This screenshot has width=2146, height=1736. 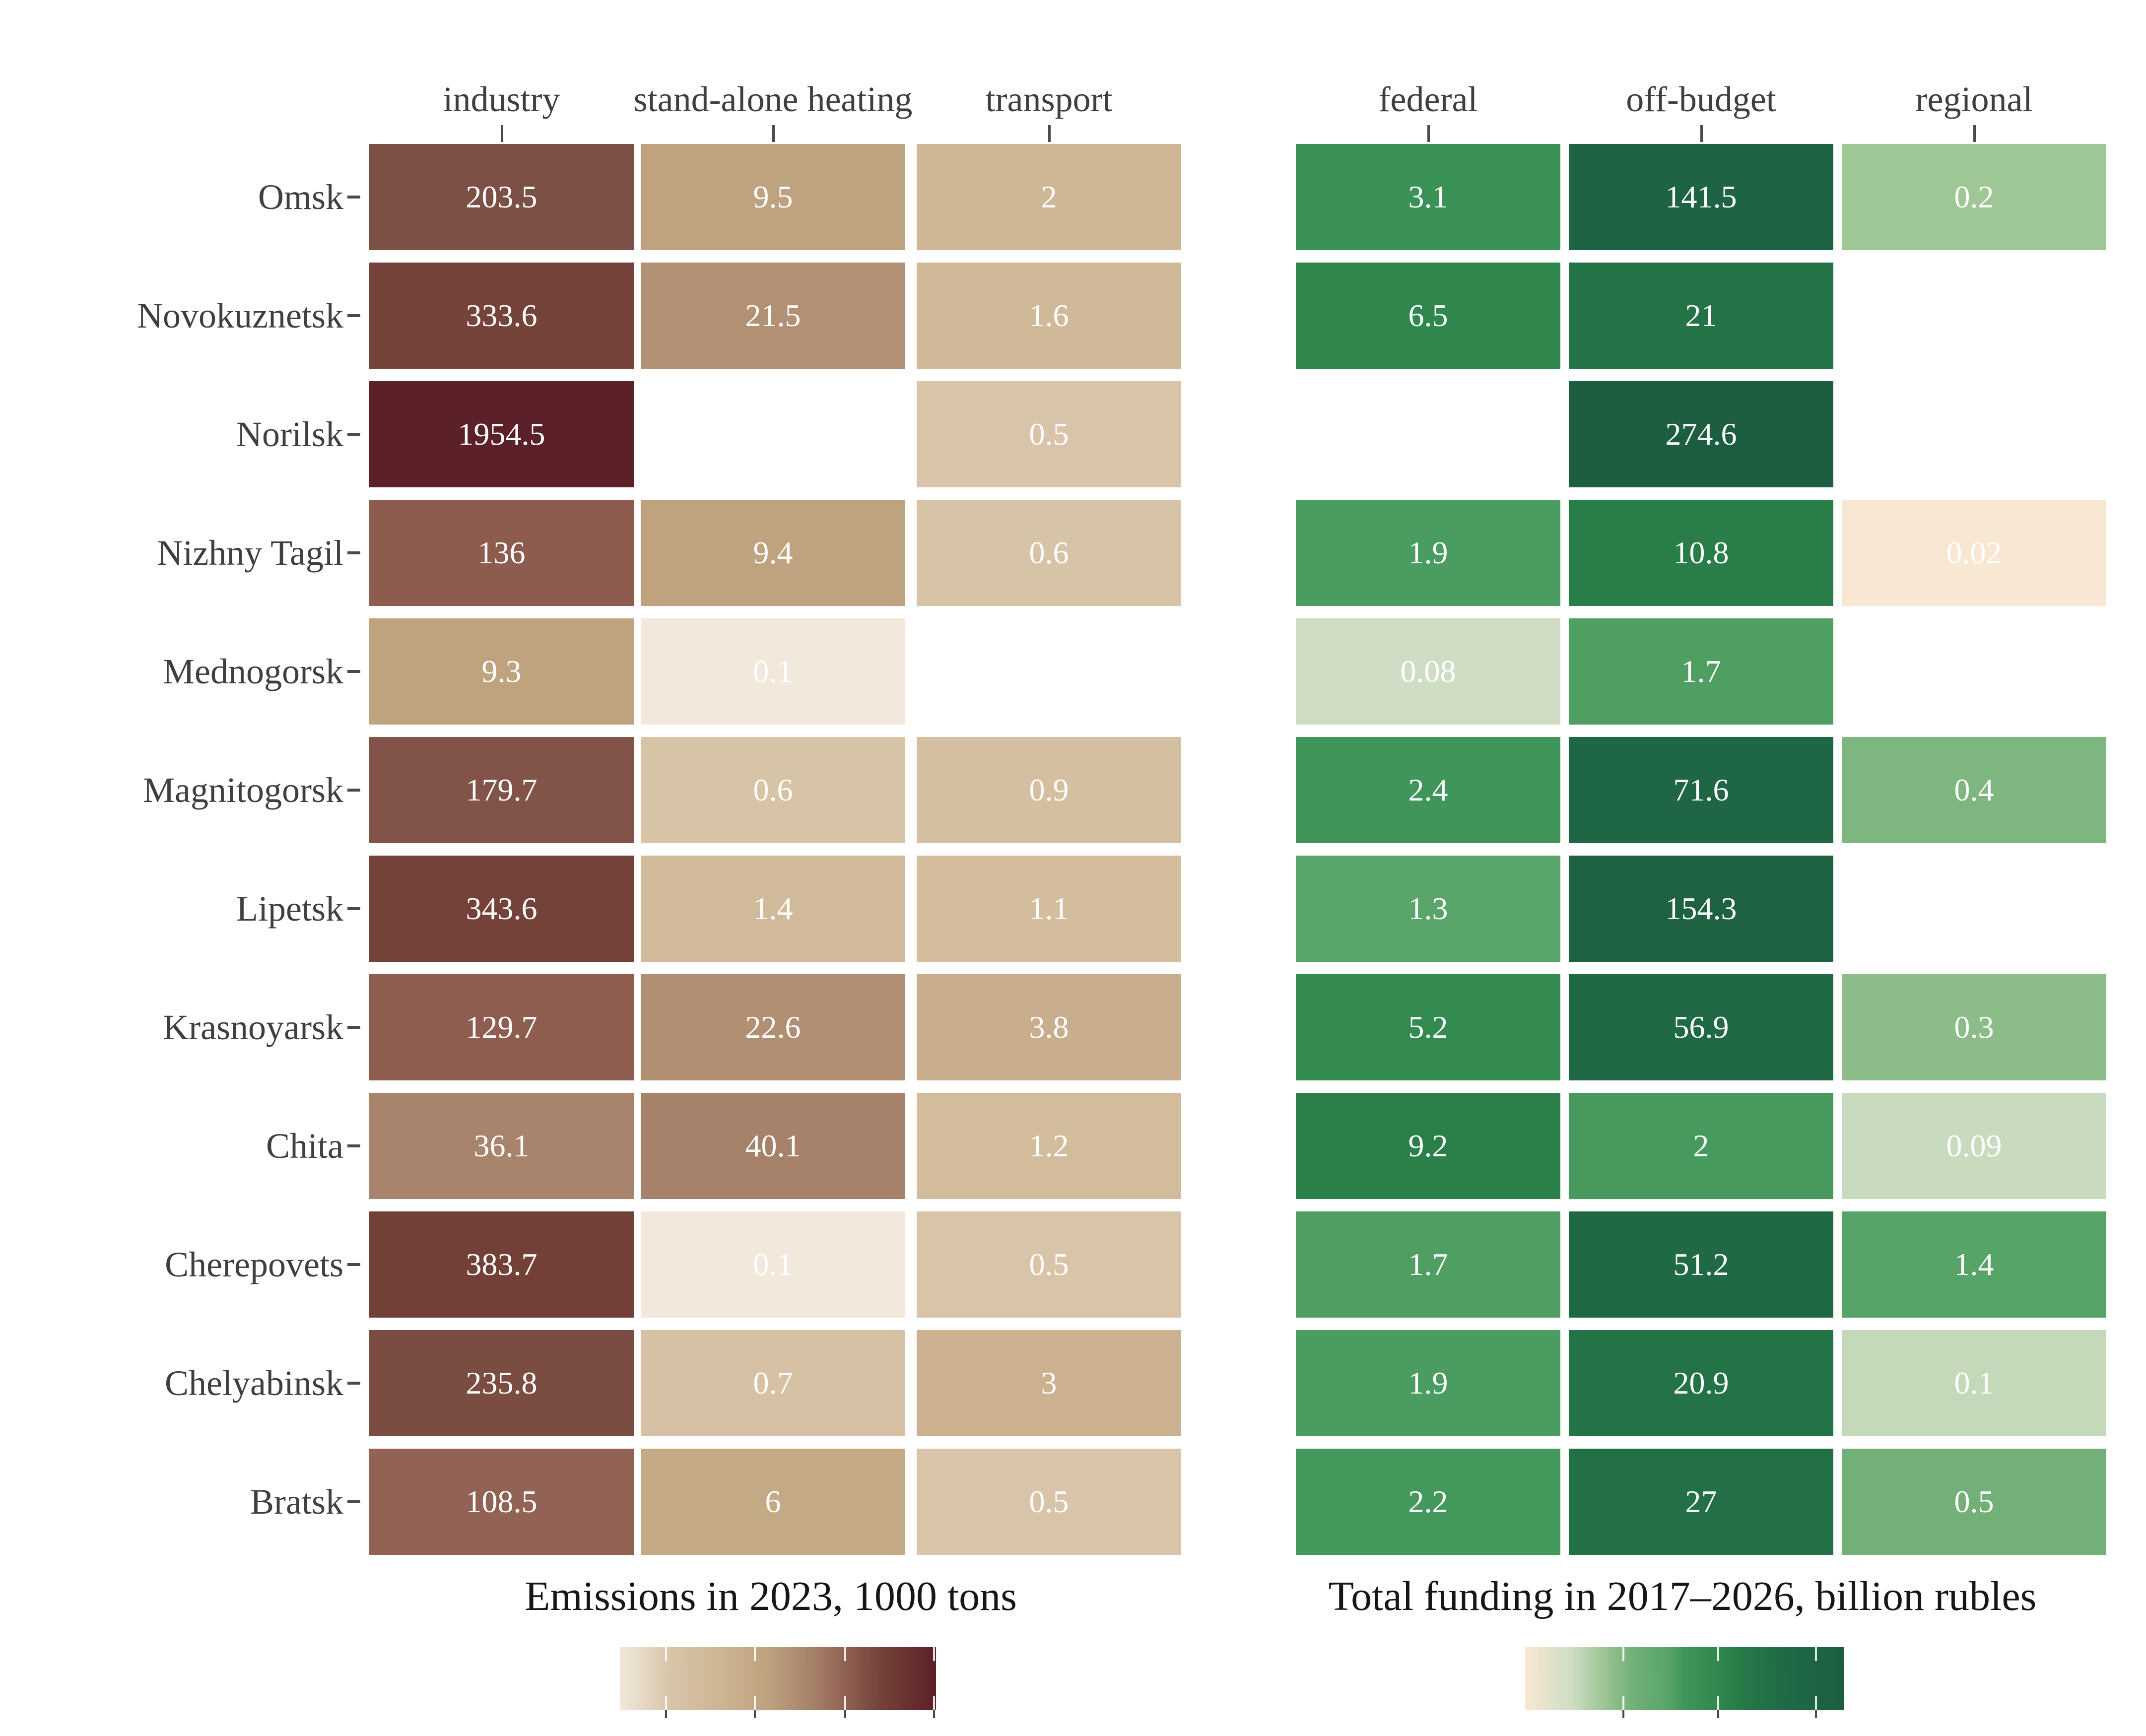 I want to click on heatmap-cell: 56.9, so click(x=1701, y=1027).